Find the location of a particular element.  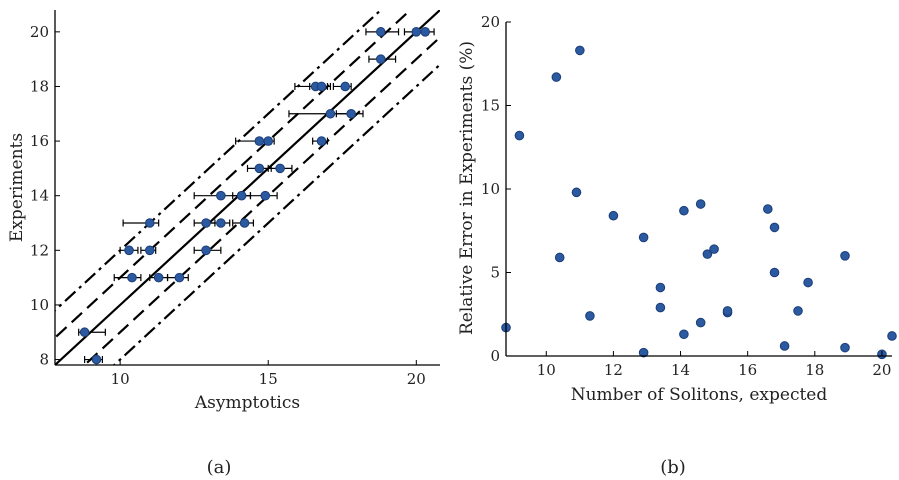

panel-b-x-tick-label: 18 is located at coordinates (814, 370).